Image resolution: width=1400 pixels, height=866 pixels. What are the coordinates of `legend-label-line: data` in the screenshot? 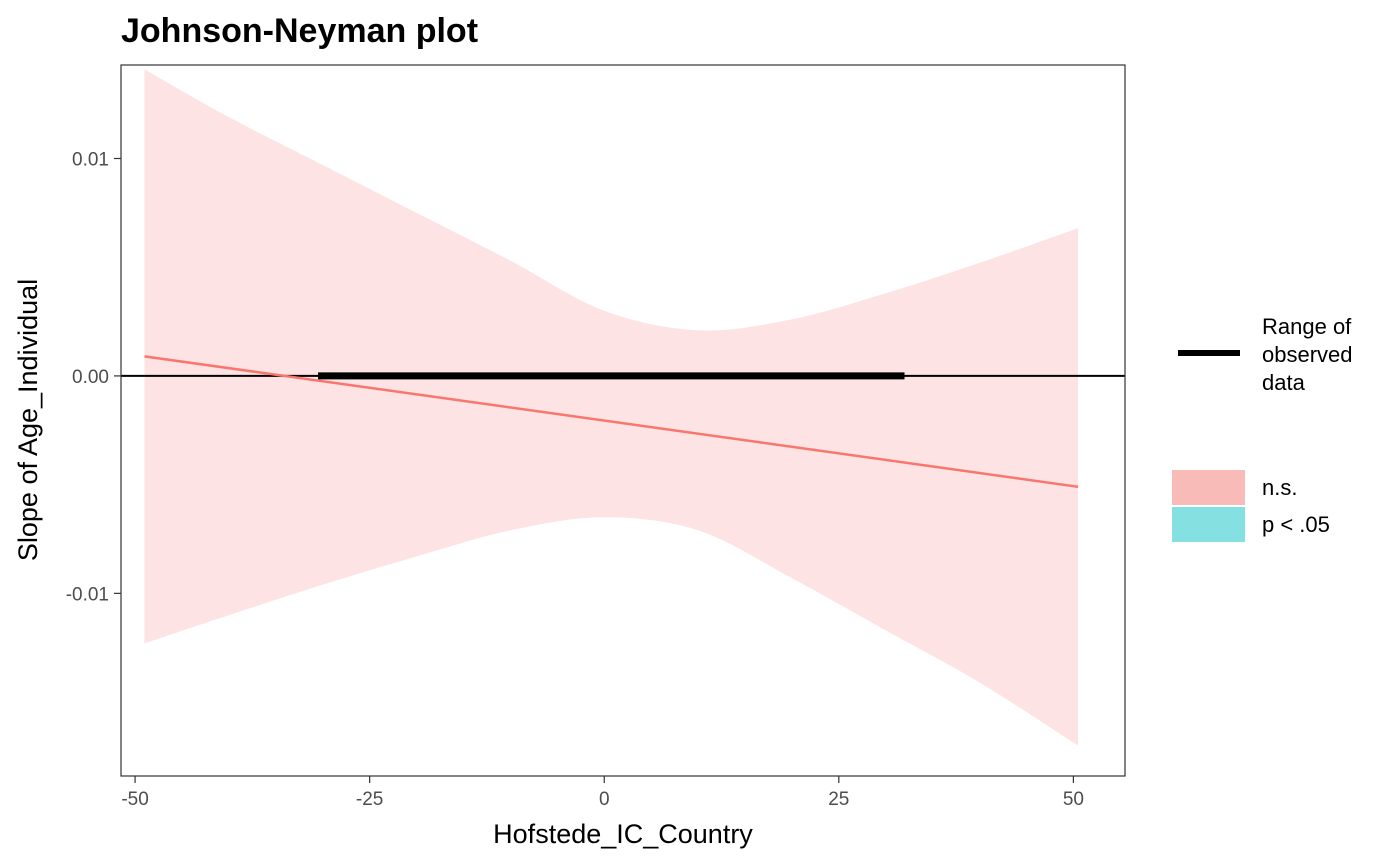 It's located at (1284, 382).